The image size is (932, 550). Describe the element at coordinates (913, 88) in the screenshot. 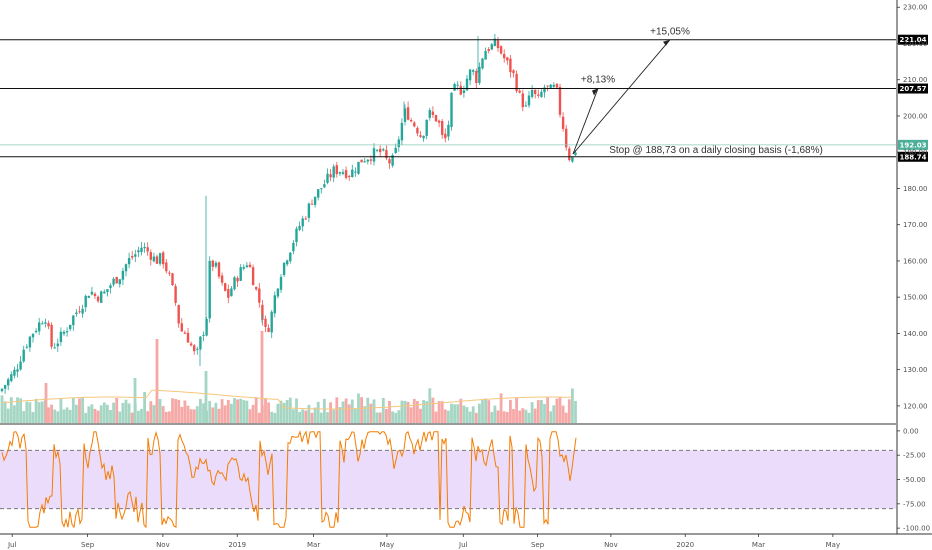

I see `level-label-bg` at that location.